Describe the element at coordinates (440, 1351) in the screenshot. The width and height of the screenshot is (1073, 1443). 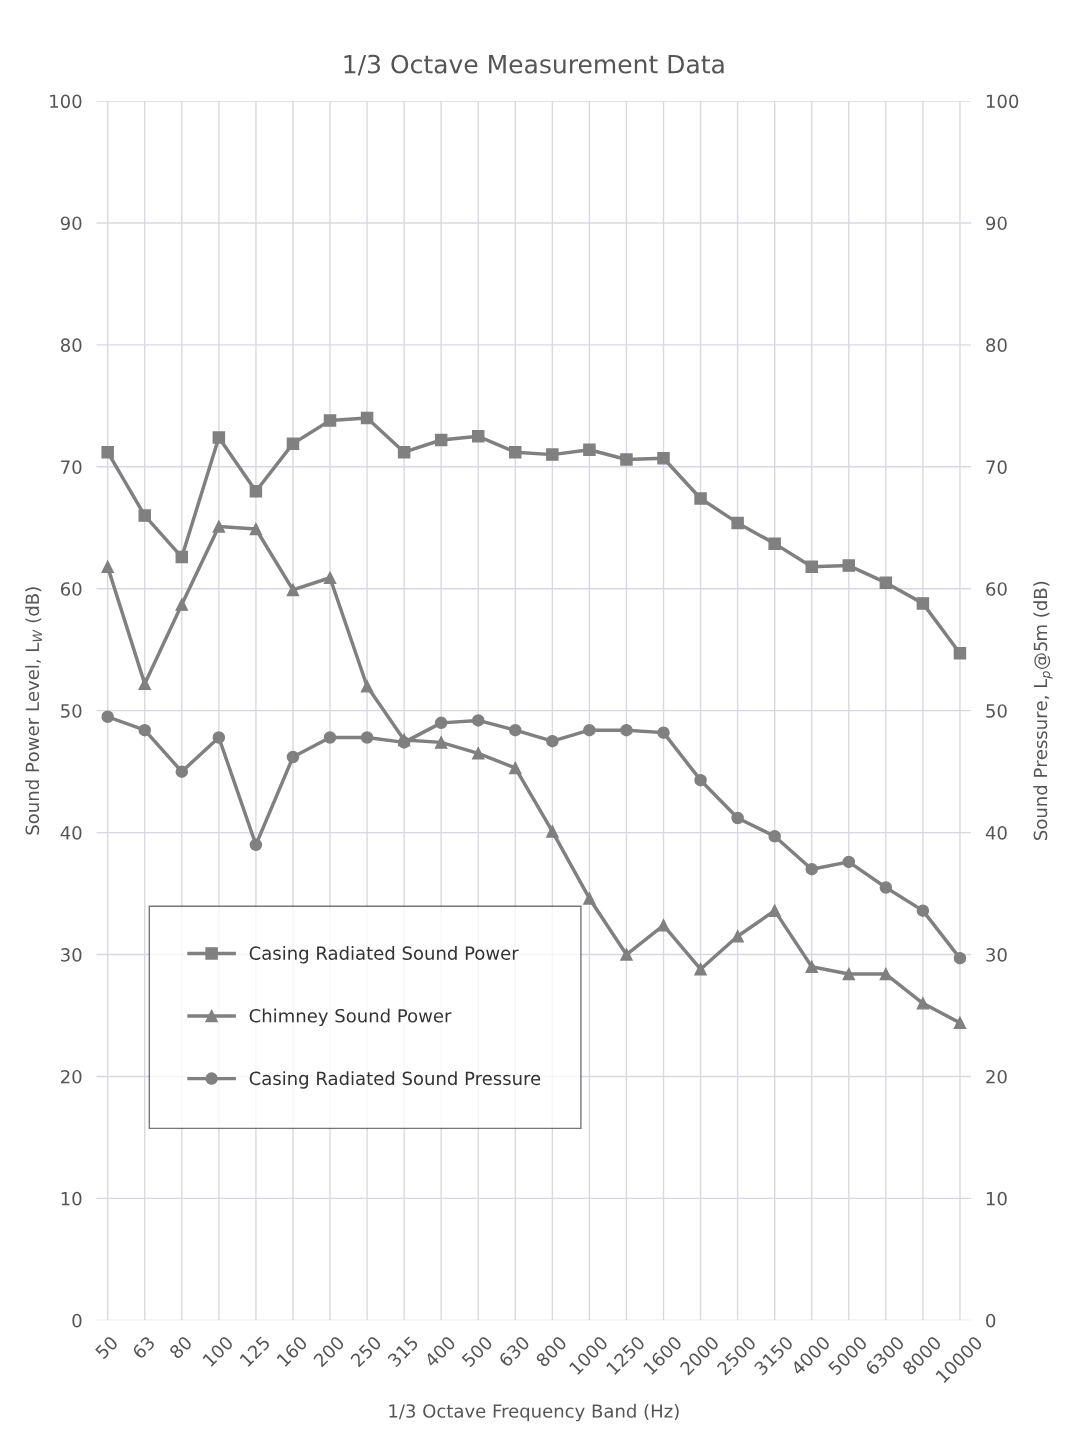
I see `x-tick-label: 400` at that location.